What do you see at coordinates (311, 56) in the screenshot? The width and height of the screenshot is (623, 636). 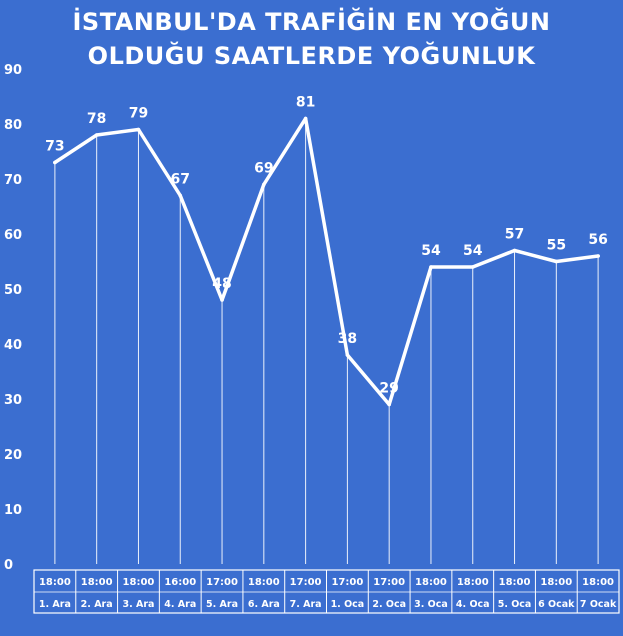 I see `chart-title-line-2: OLDUĞU SAATLERDE YOĞUNLUK` at bounding box center [311, 56].